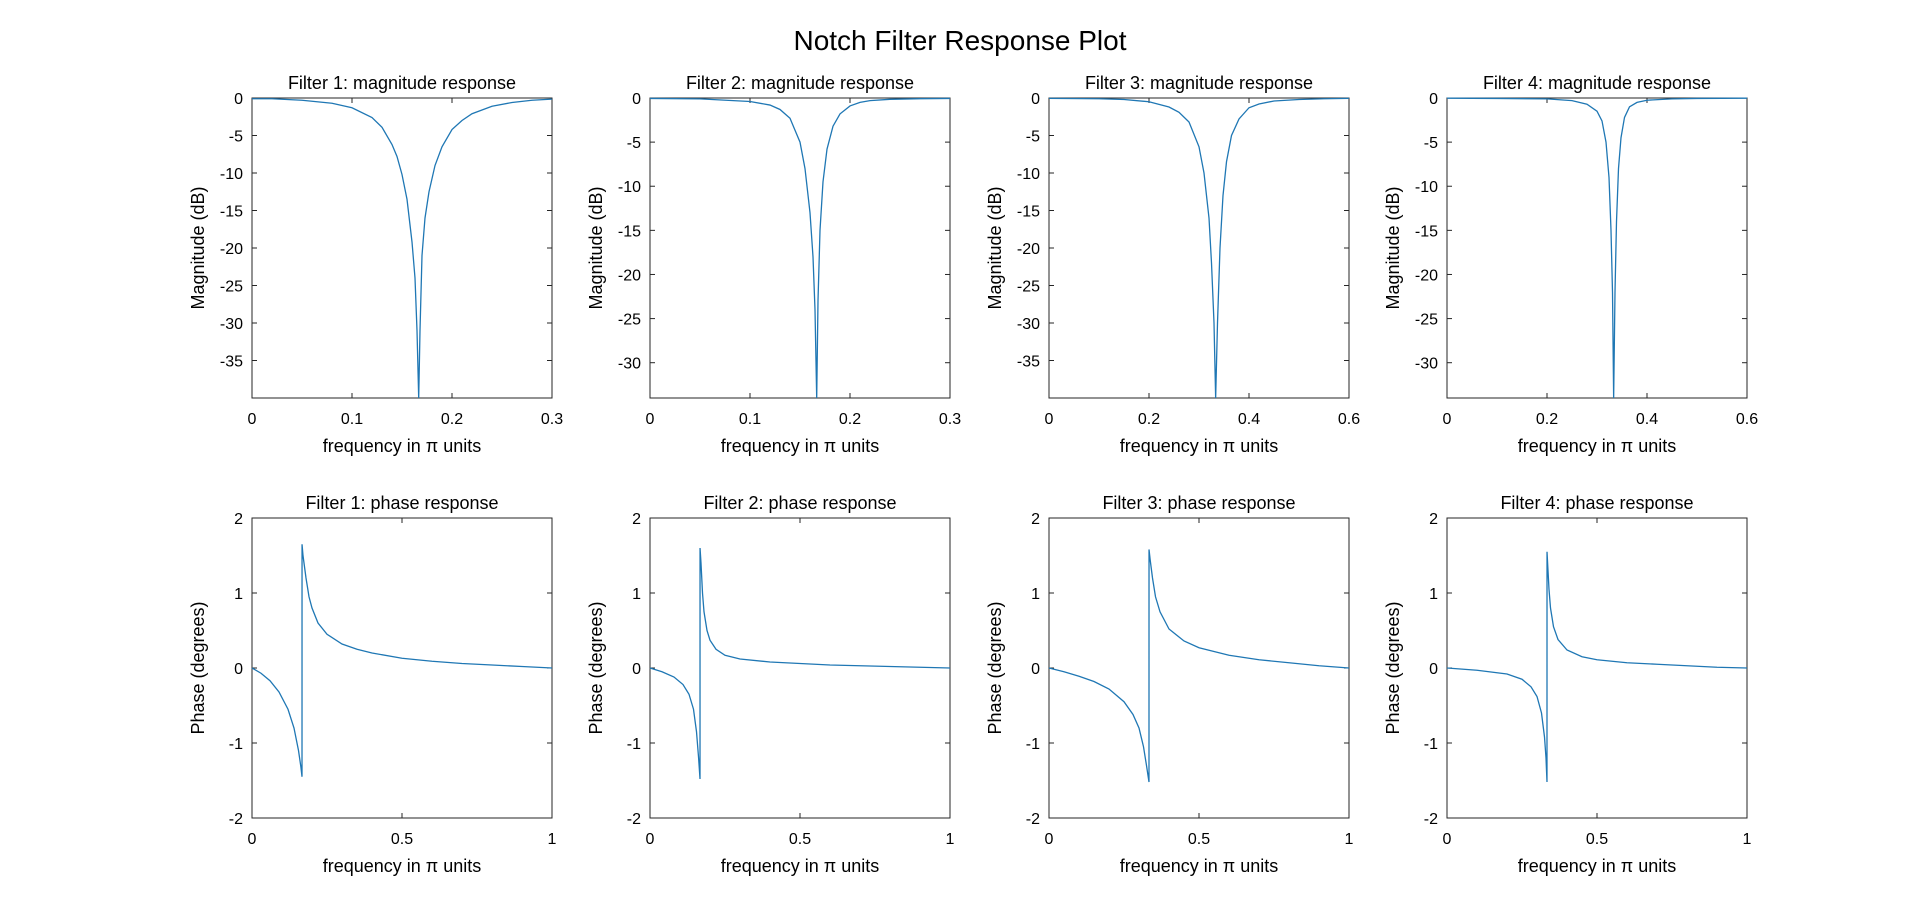 The image size is (1920, 911). Describe the element at coordinates (959, 40) in the screenshot. I see `figure-title: Notch Filter Response Plot` at that location.